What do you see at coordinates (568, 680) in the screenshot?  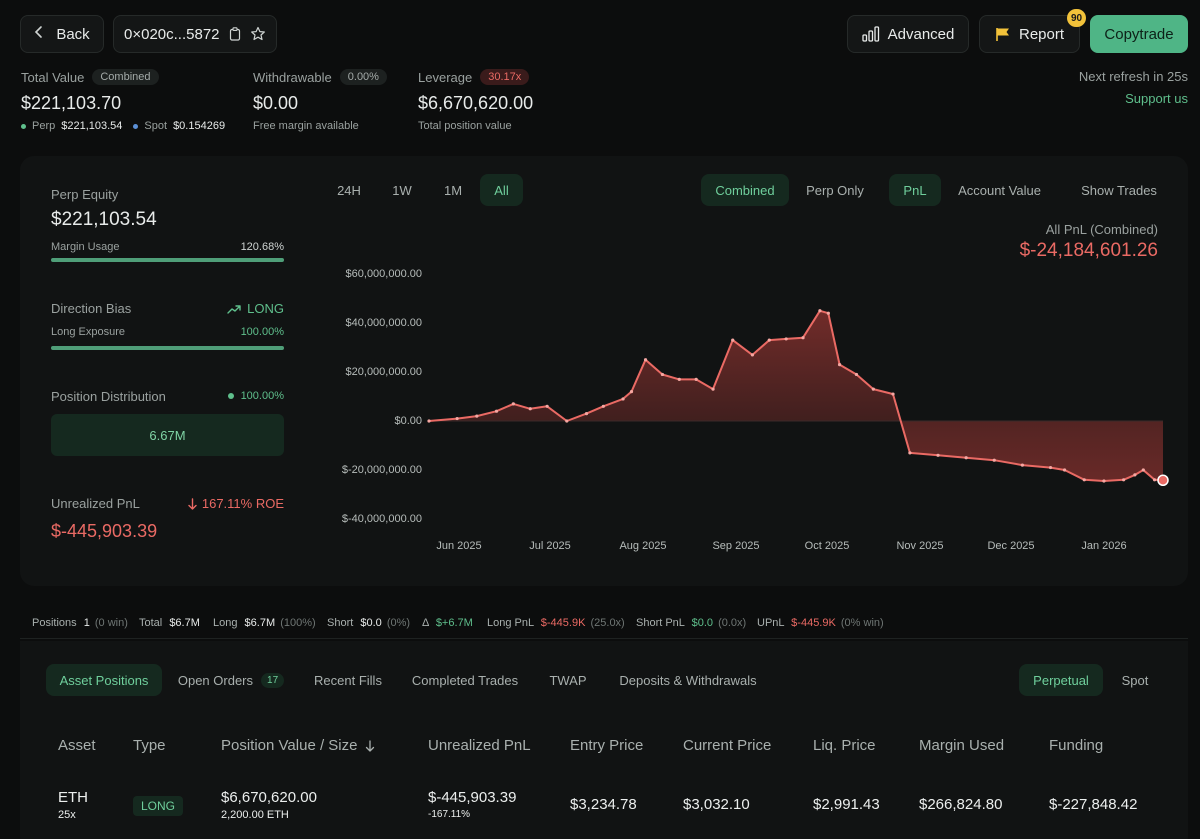 I see `tab-twap: TWAP` at bounding box center [568, 680].